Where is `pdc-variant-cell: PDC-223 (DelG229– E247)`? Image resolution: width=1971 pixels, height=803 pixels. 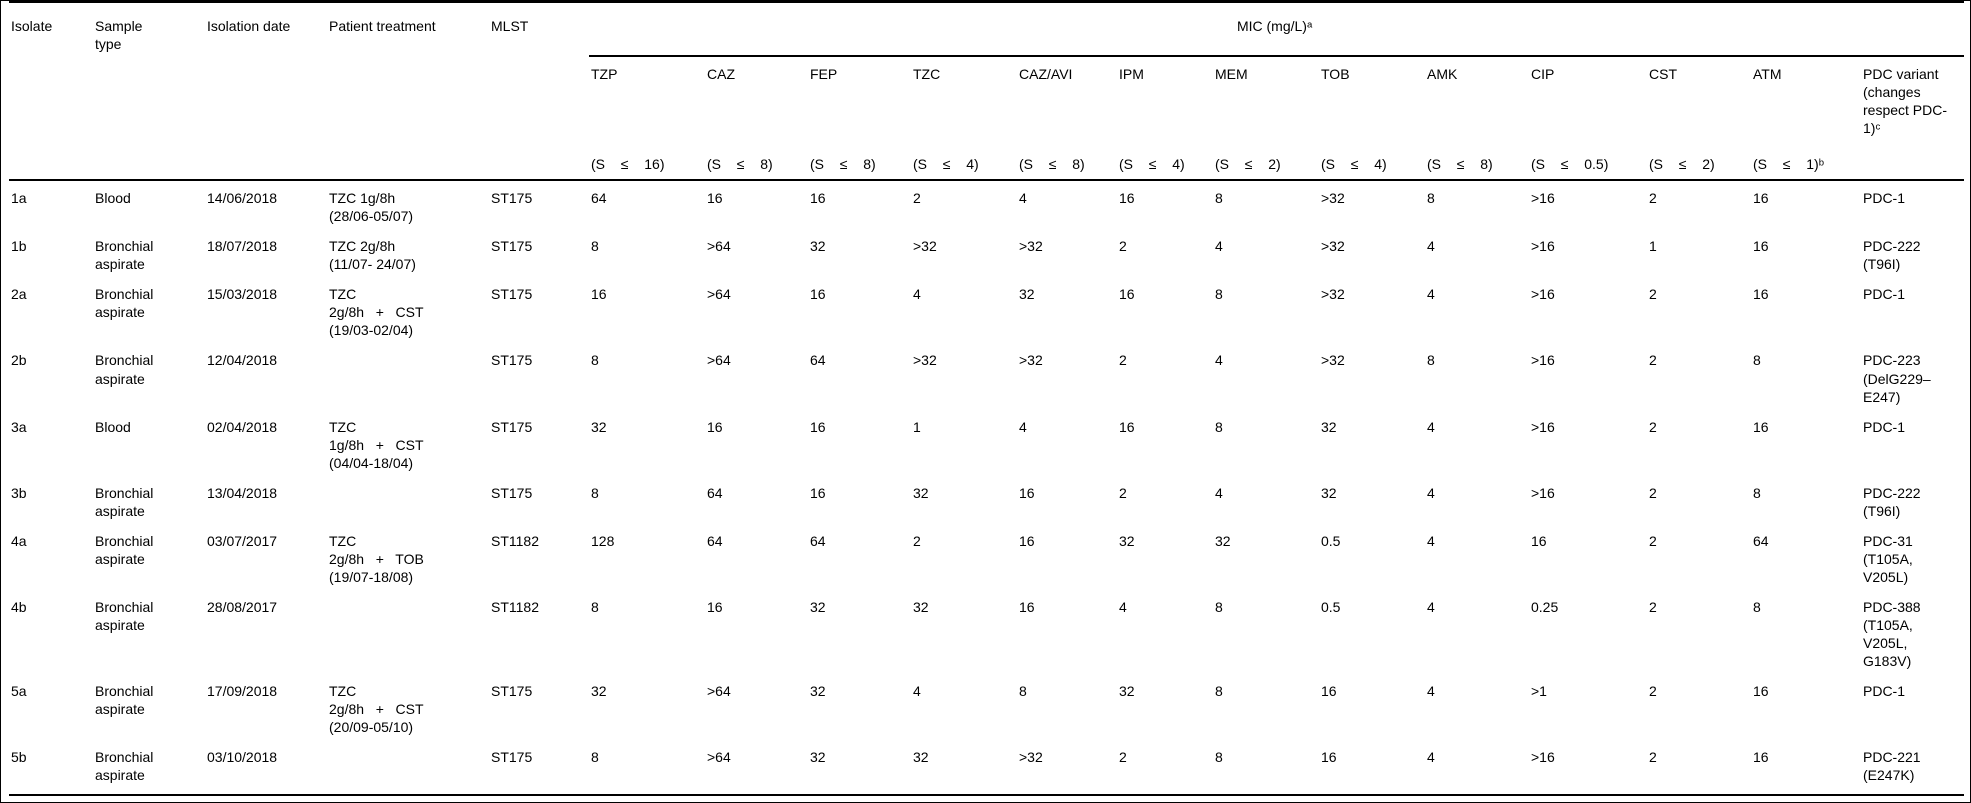 pdc-variant-cell: PDC-223 (DelG229– E247) is located at coordinates (1897, 378).